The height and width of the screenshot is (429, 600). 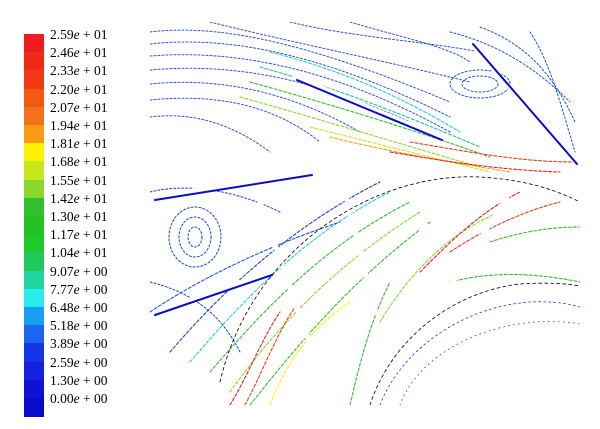 I want to click on legend-label: 6.48e + 00, so click(x=79, y=308).